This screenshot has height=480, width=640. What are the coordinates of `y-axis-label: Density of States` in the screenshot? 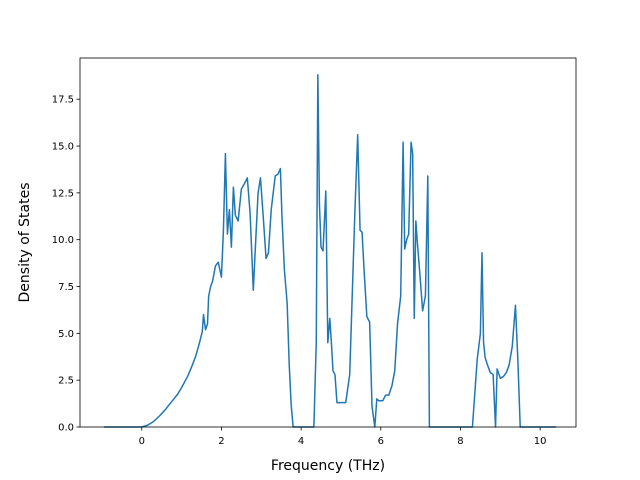 It's located at (25, 243).